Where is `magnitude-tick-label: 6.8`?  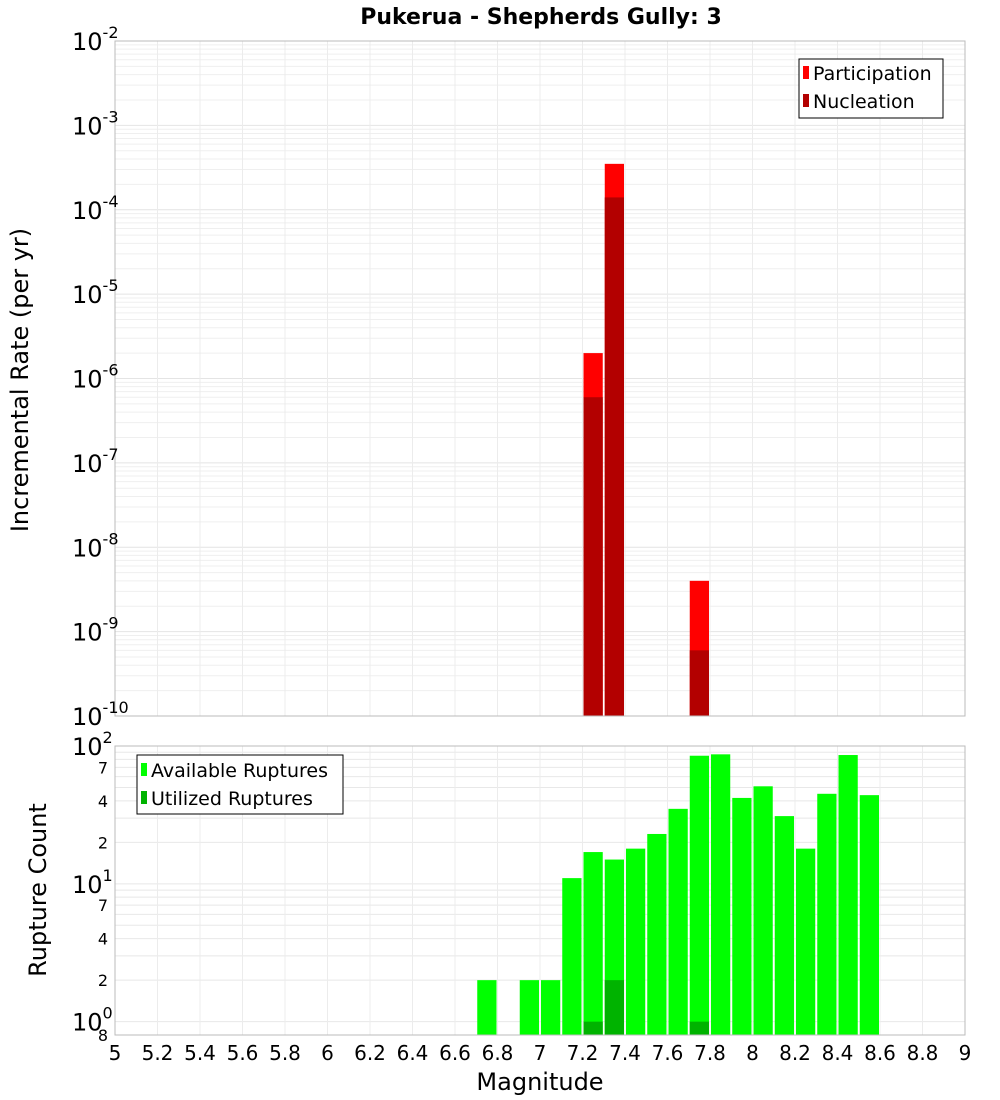
magnitude-tick-label: 6.8 is located at coordinates (498, 1053).